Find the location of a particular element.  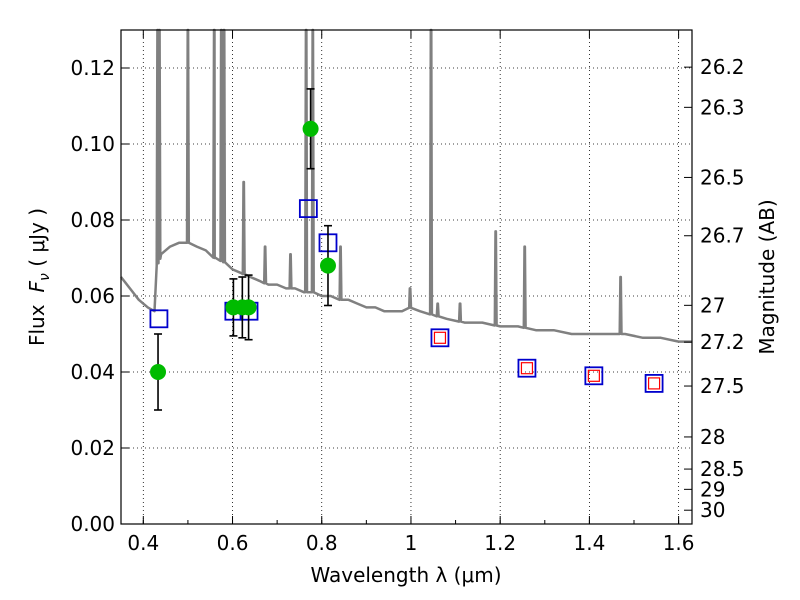

y2-tick-label: 26.5 is located at coordinates (722, 177).